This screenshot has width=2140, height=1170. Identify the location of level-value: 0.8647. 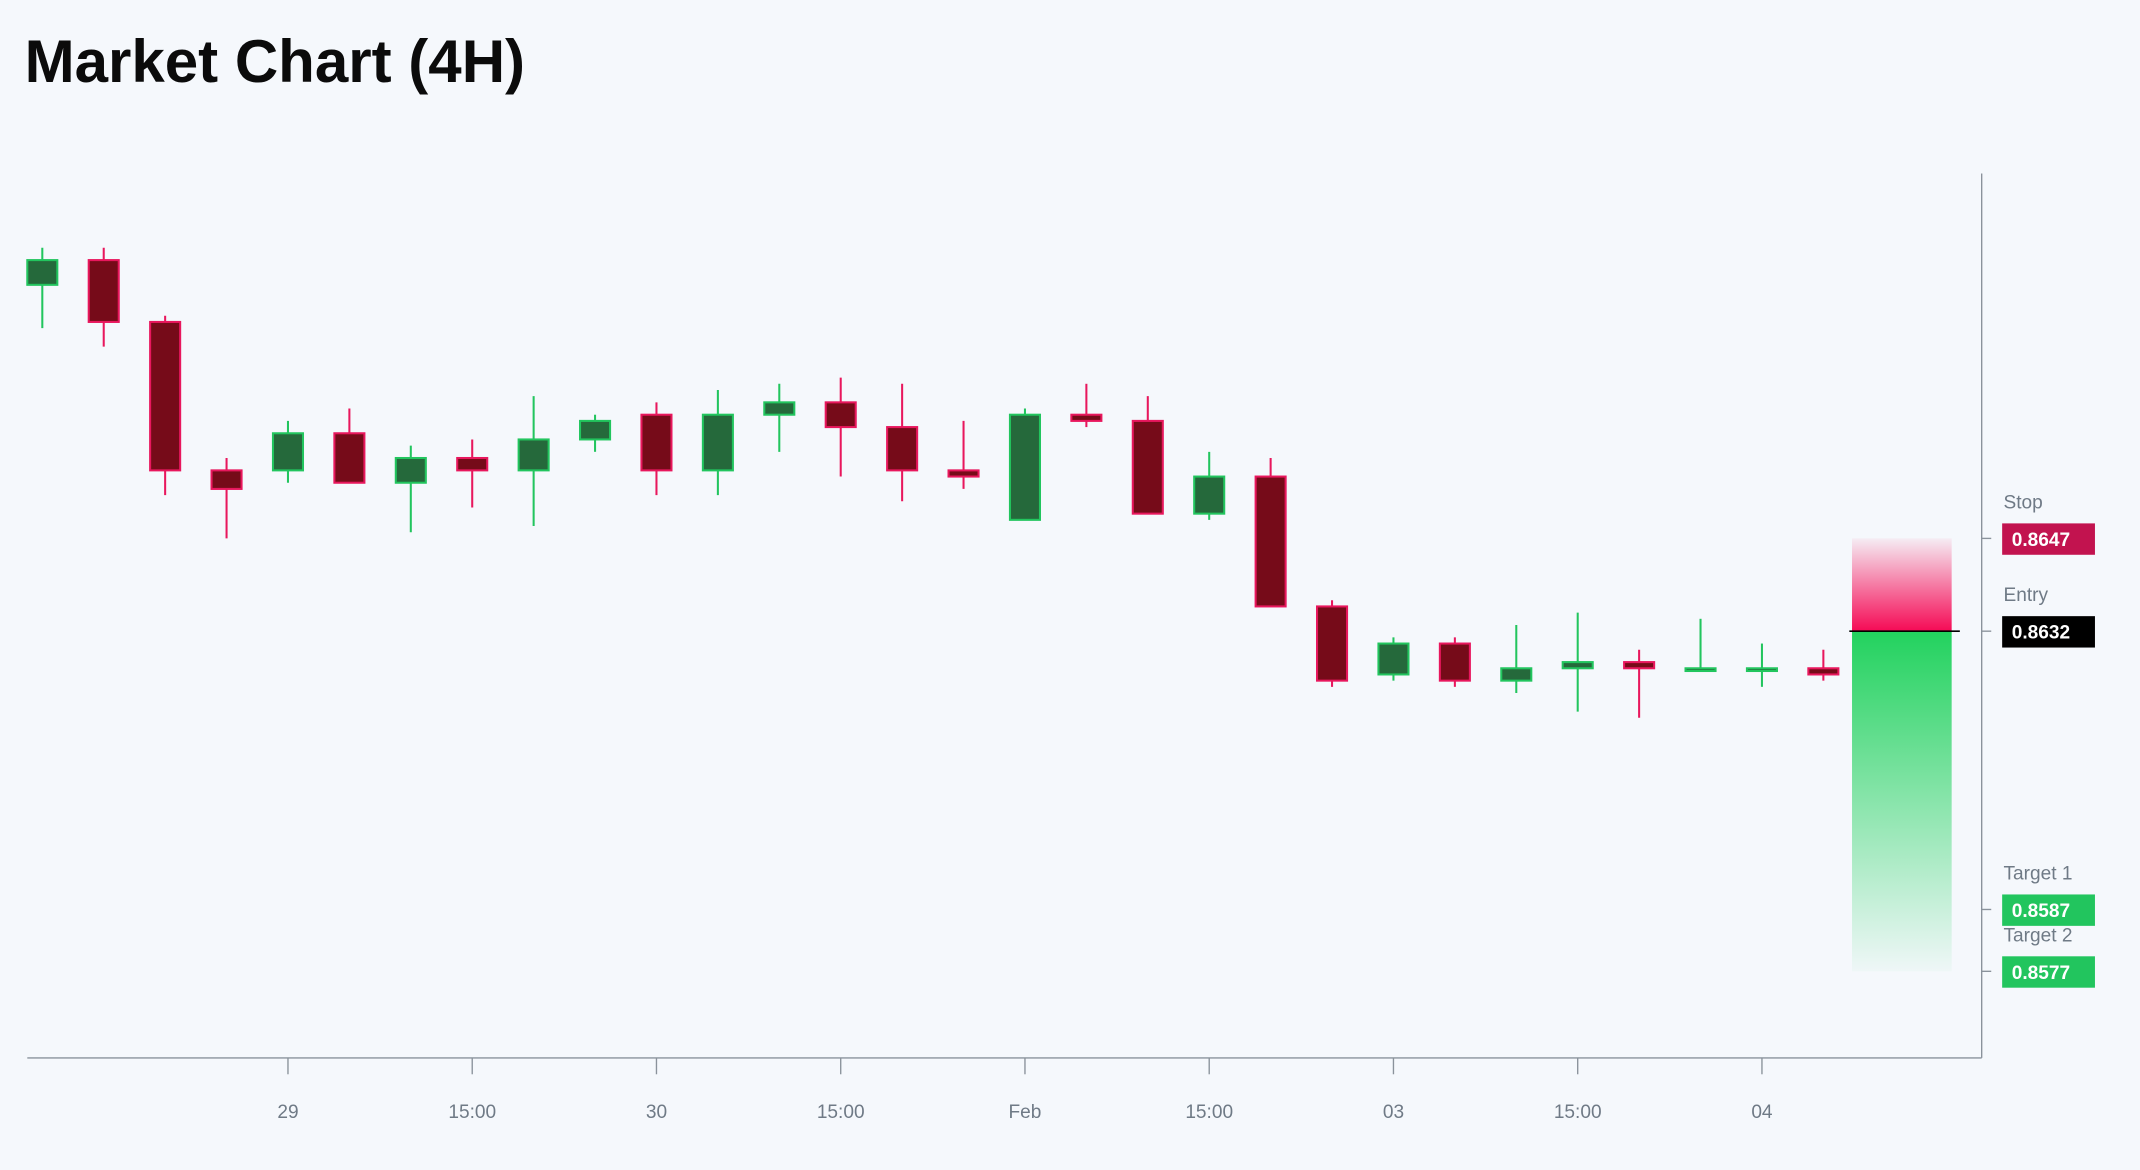
(2041, 540).